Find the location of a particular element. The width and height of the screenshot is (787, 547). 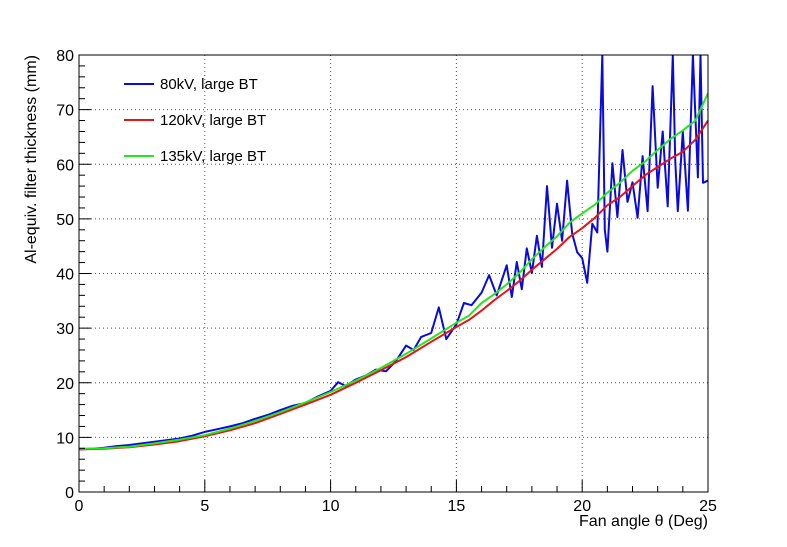

y-tick-label: 0 is located at coordinates (69, 493).